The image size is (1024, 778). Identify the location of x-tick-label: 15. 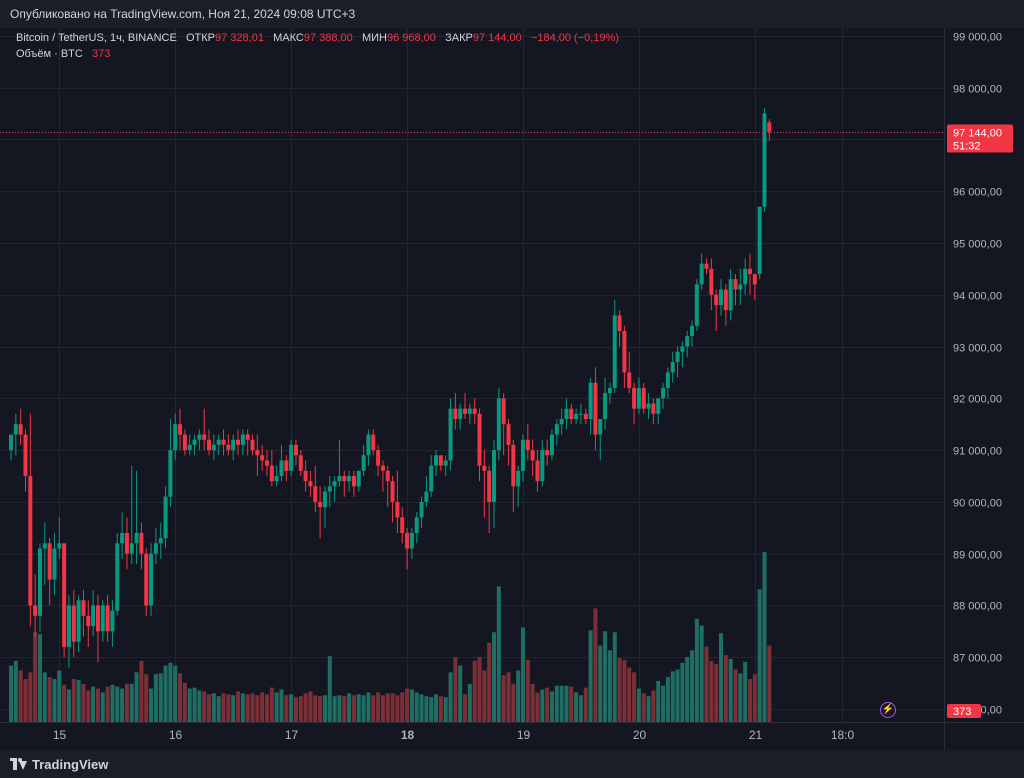
(60, 735).